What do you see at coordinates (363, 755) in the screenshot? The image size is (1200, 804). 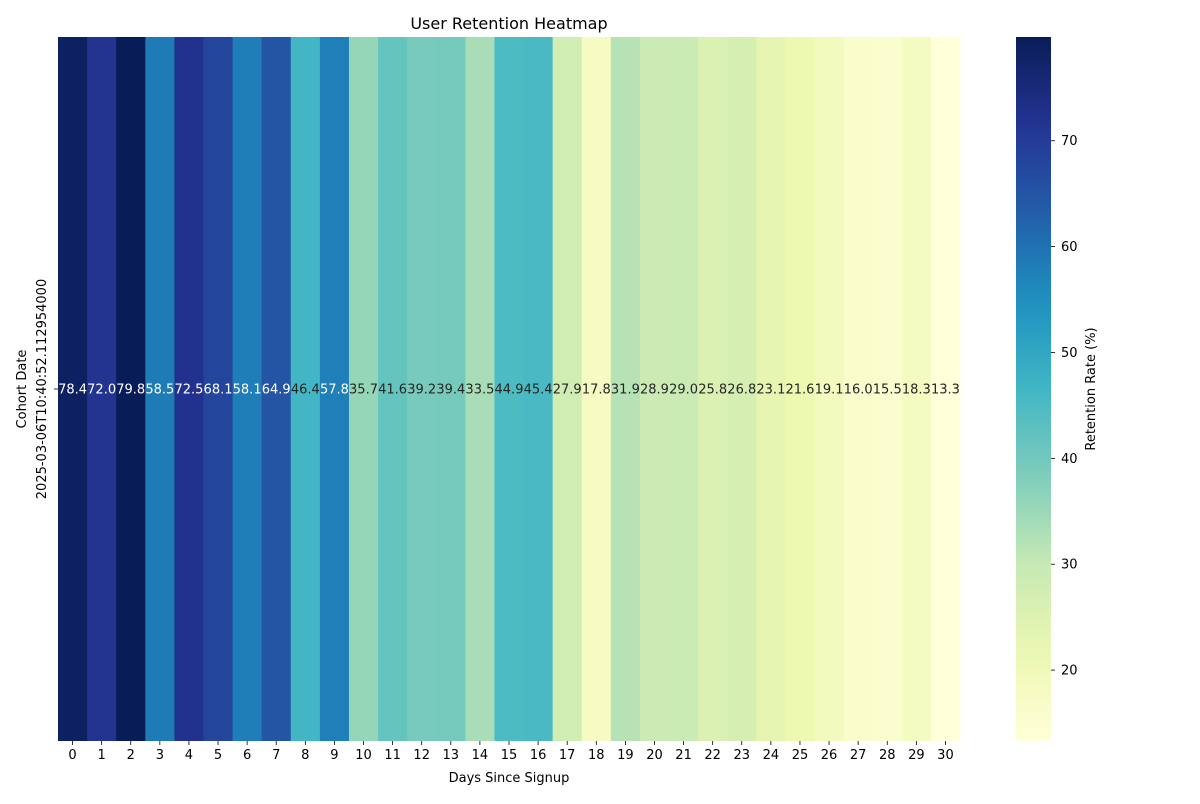 I see `x-tick-label: 10` at bounding box center [363, 755].